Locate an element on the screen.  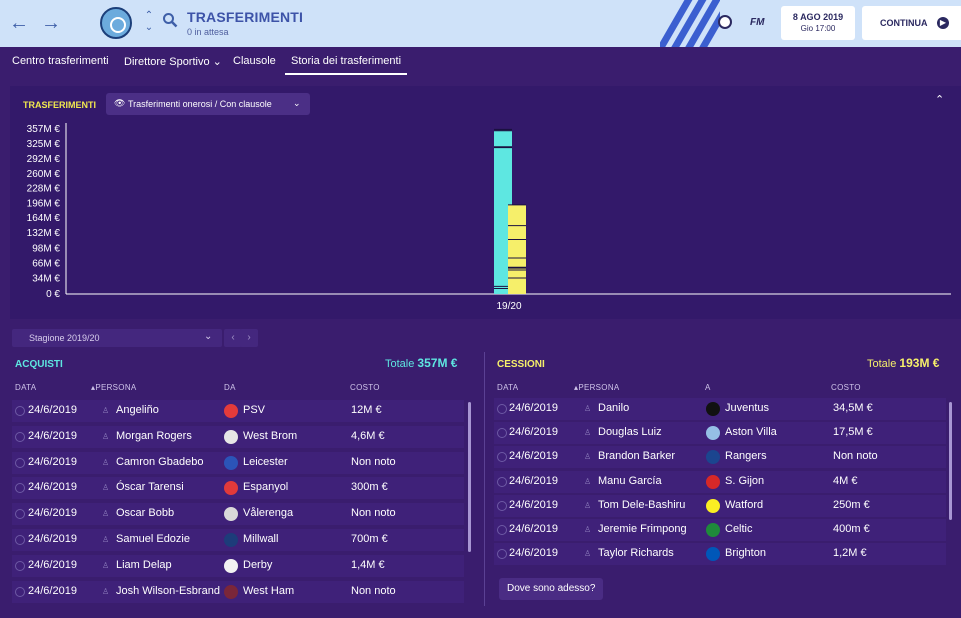
person-name: Douglas Luiz is located at coordinates (630, 432).